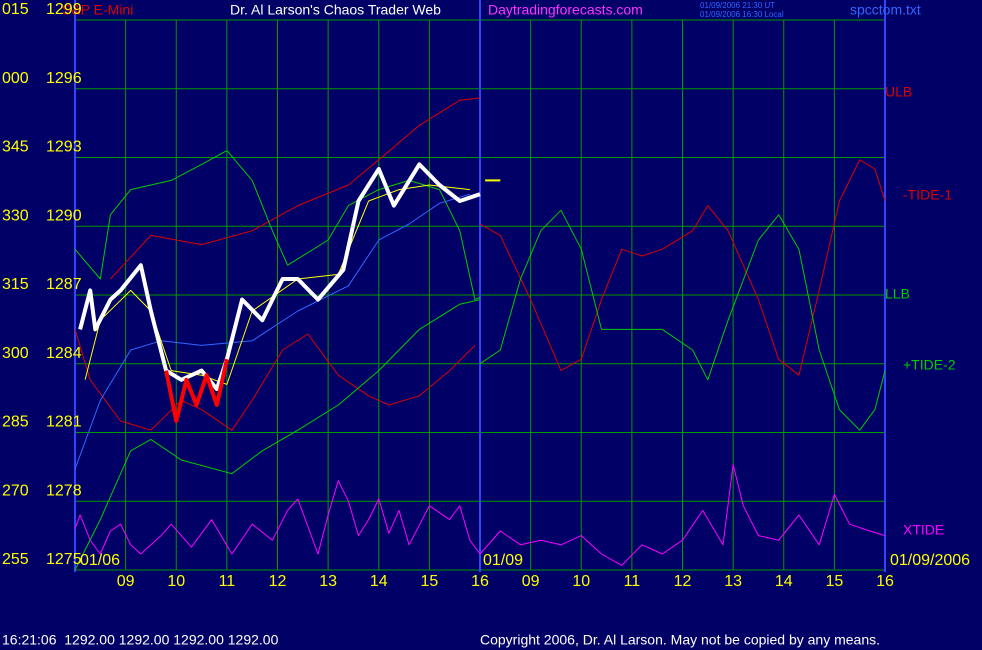 The height and width of the screenshot is (650, 982). Describe the element at coordinates (100, 560) in the screenshot. I see `date-label: 01/06` at that location.